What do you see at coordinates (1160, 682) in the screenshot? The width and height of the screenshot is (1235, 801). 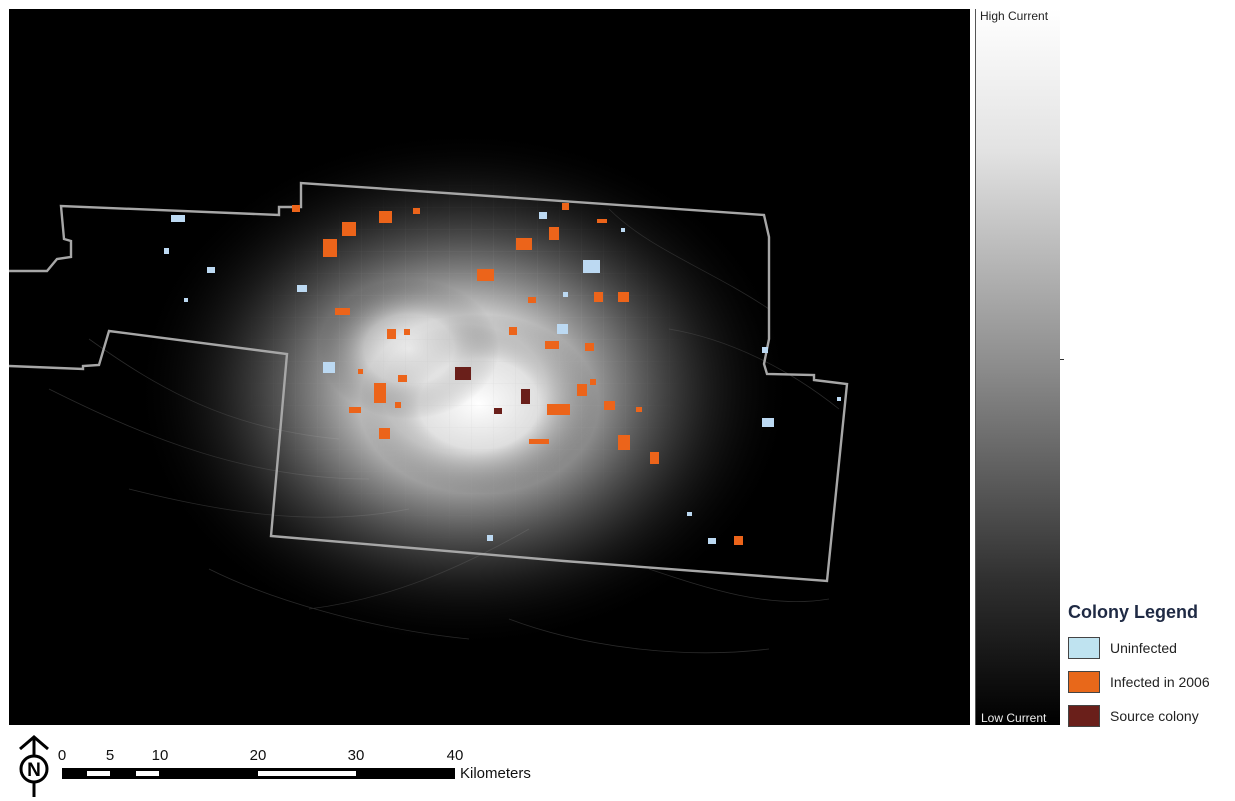 I see `legend-label: Infected in 2006` at bounding box center [1160, 682].